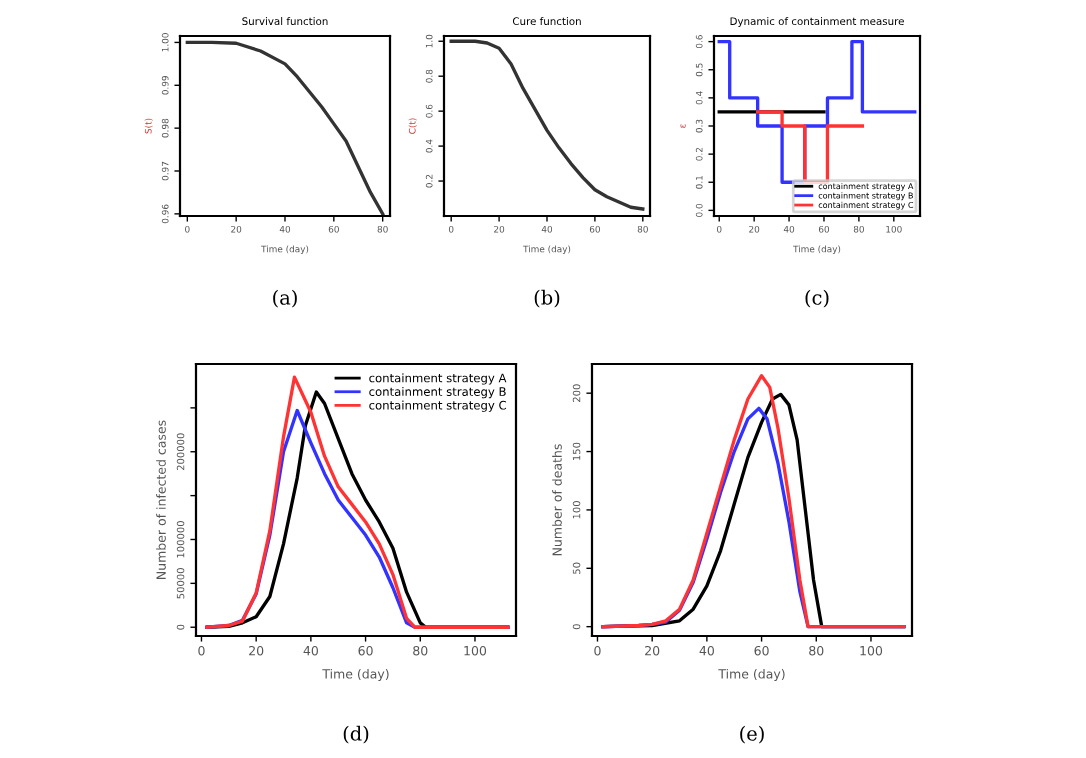  What do you see at coordinates (285, 298) in the screenshot?
I see `text: (a)` at bounding box center [285, 298].